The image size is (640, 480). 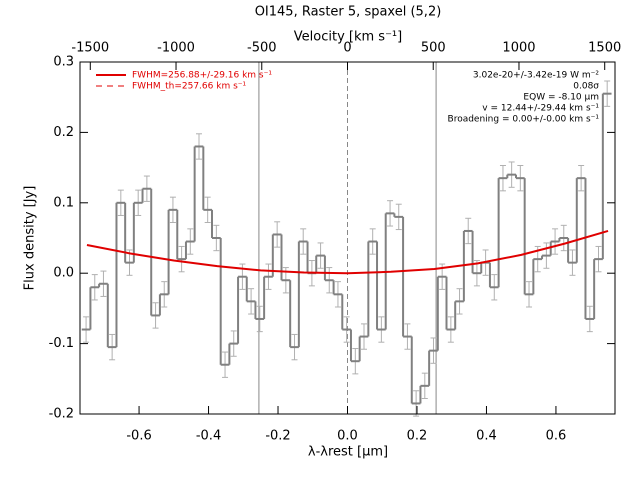 I want to click on annotation: 0.08σ, so click(x=586, y=87).